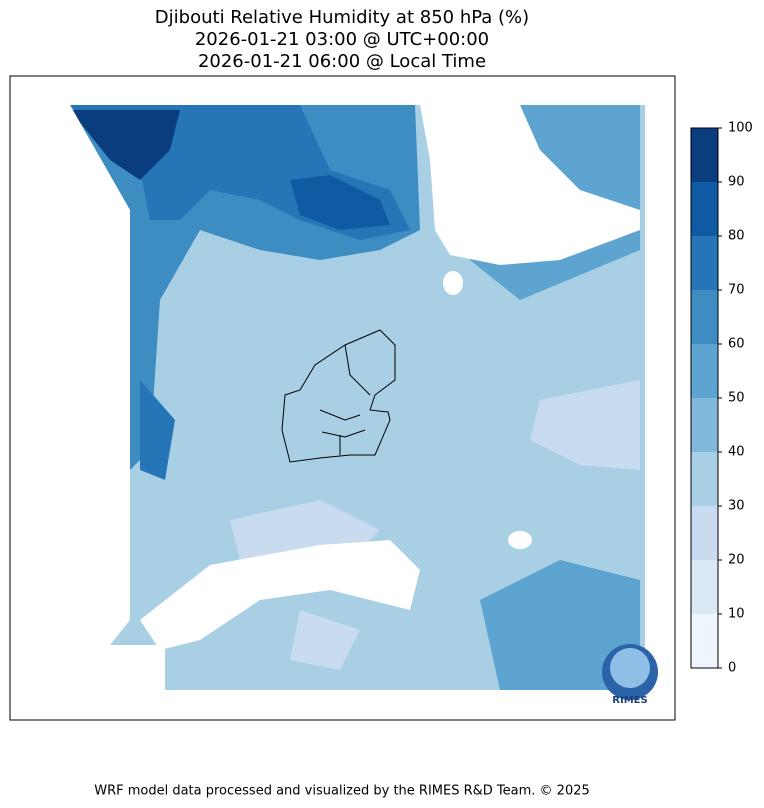 This screenshot has width=764, height=808. Describe the element at coordinates (740, 128) in the screenshot. I see `colorbar-tick-label: 100` at that location.